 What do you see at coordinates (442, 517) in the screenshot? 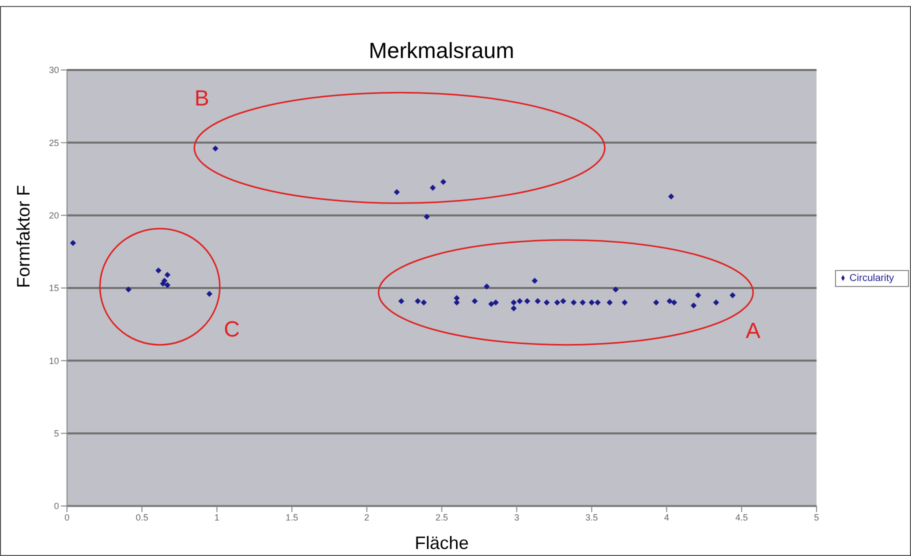
I see `x-tick-label: 2.5` at bounding box center [442, 517].